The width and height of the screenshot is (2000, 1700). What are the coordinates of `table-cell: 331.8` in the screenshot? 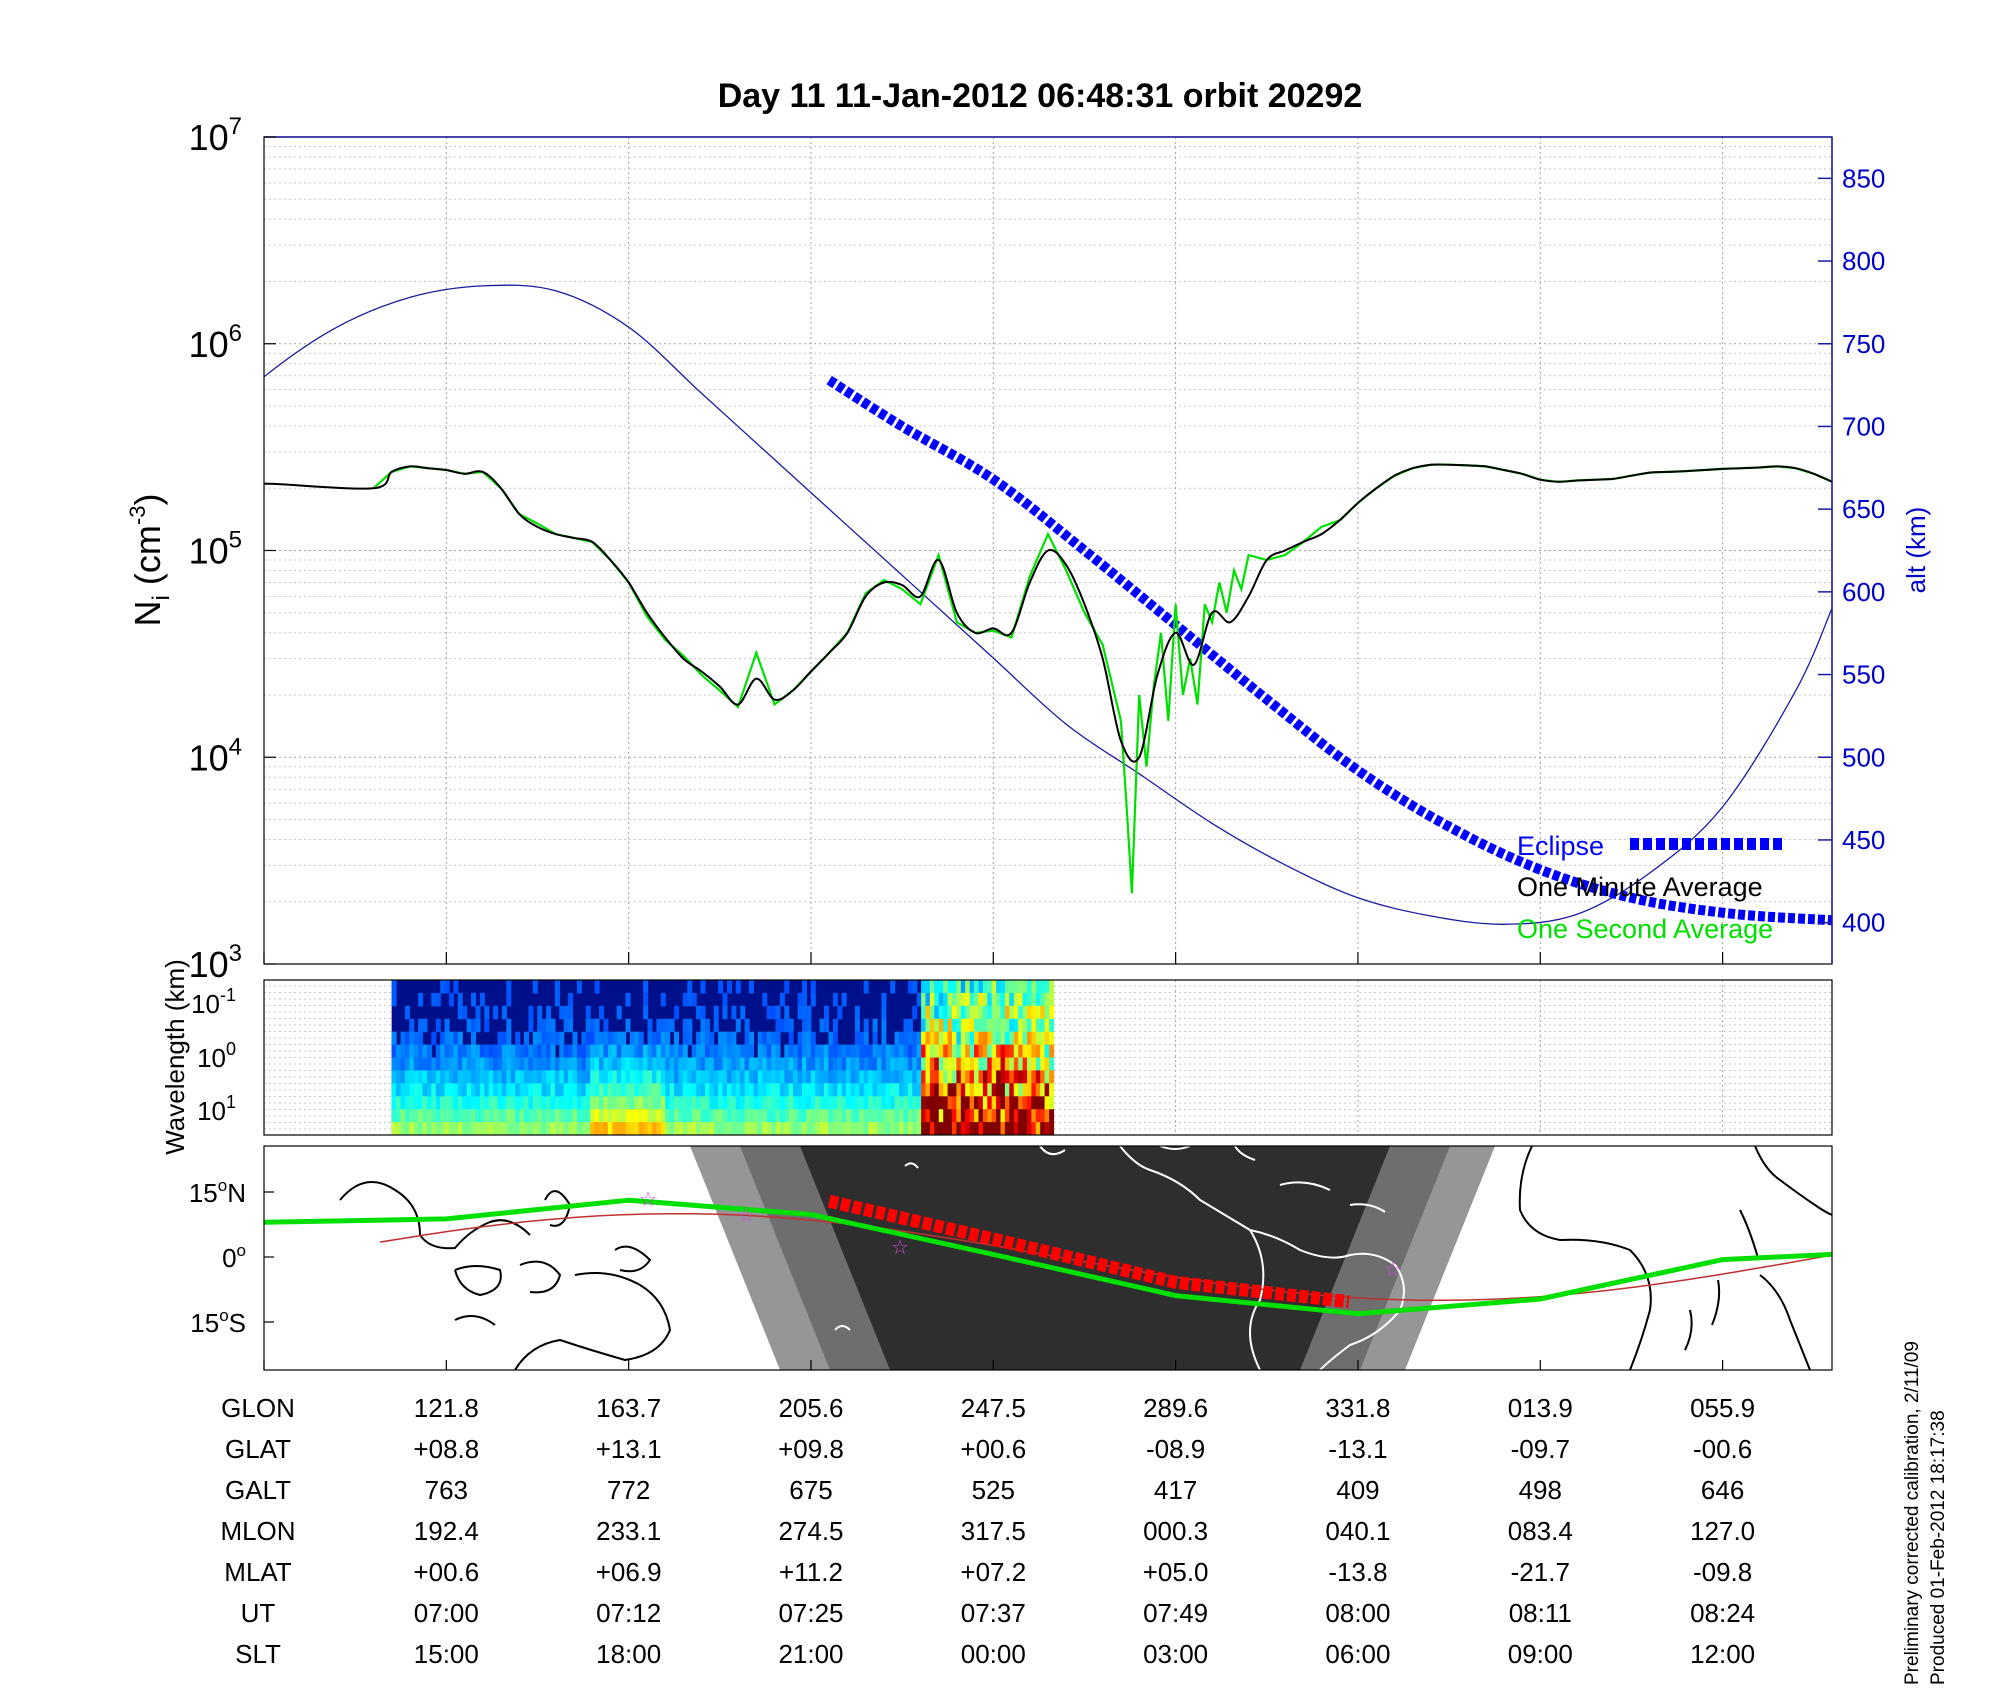 It's located at (1357, 1408).